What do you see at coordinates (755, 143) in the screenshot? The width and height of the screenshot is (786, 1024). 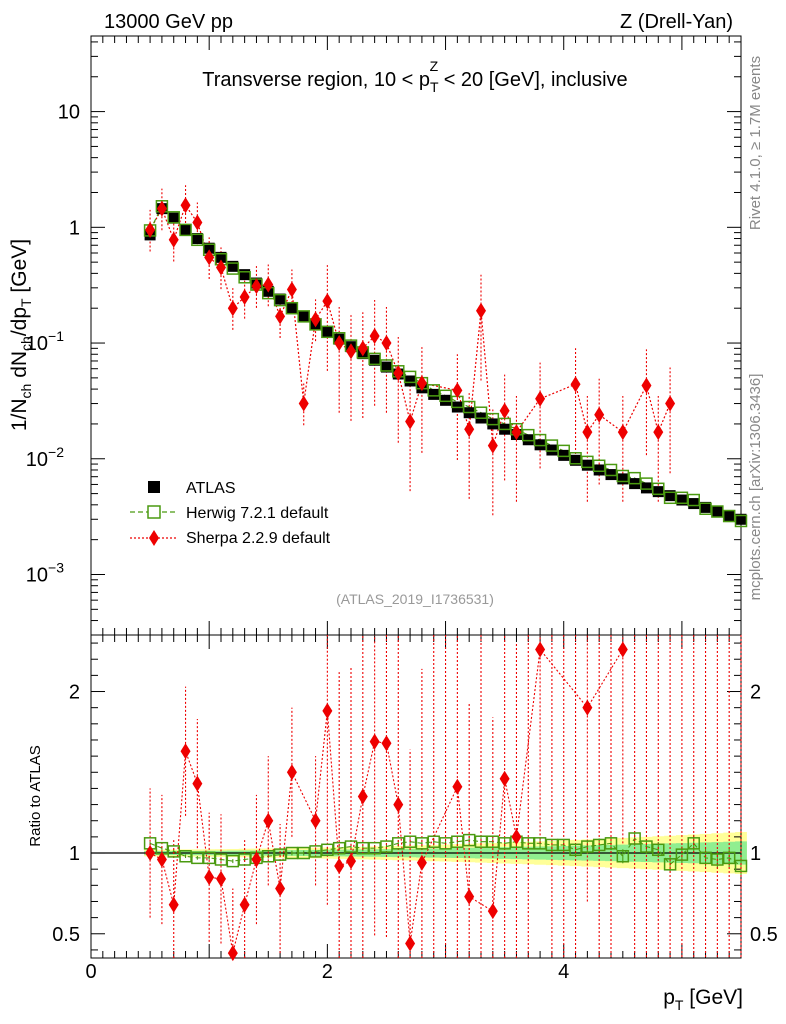 I see `rivet-label: Rivet 4.1.0, ≥ 1.7M events` at bounding box center [755, 143].